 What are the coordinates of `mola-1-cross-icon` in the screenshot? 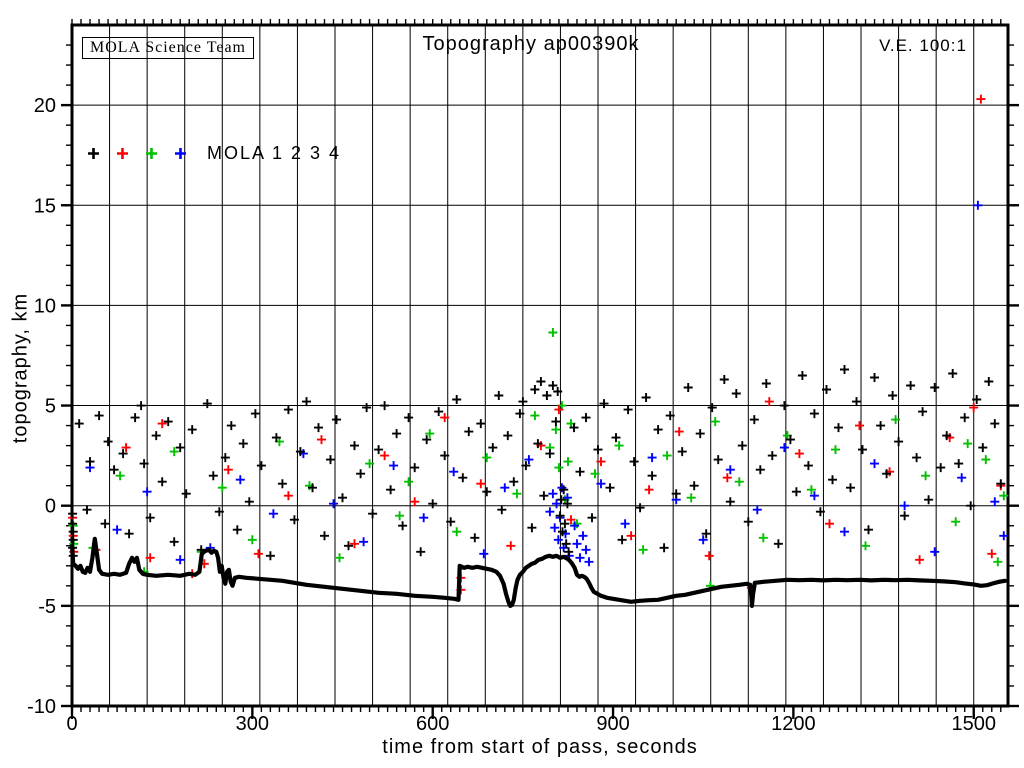 It's located at (93, 153).